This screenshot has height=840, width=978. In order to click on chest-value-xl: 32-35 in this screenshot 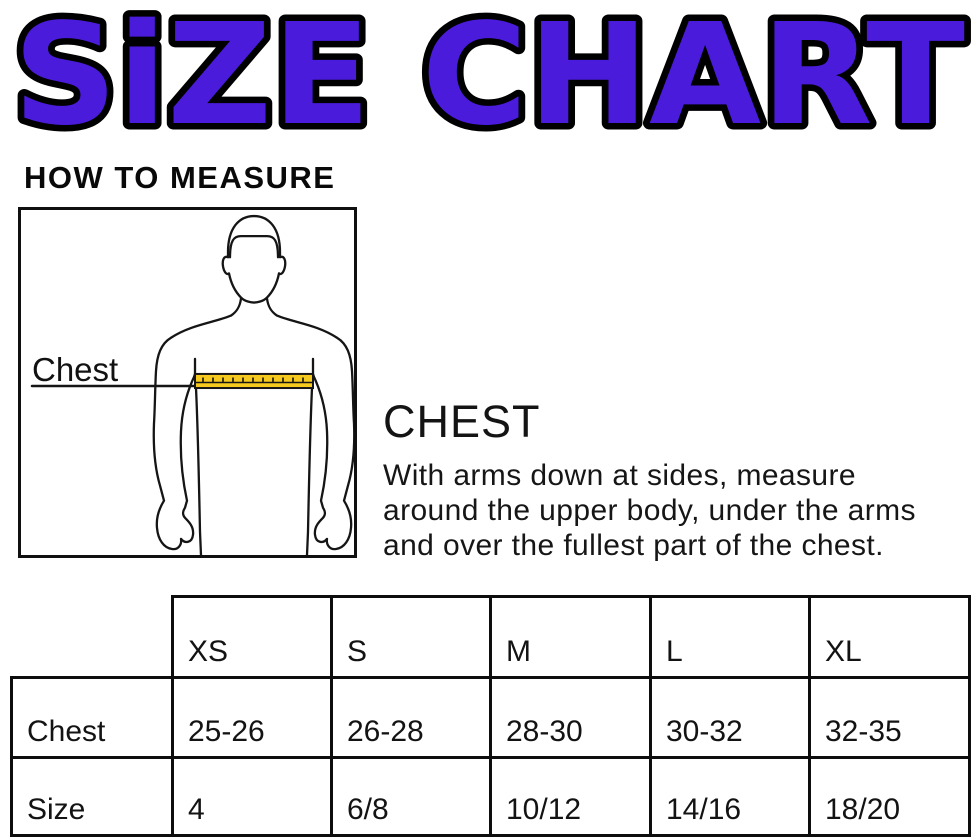, I will do `click(889, 717)`.